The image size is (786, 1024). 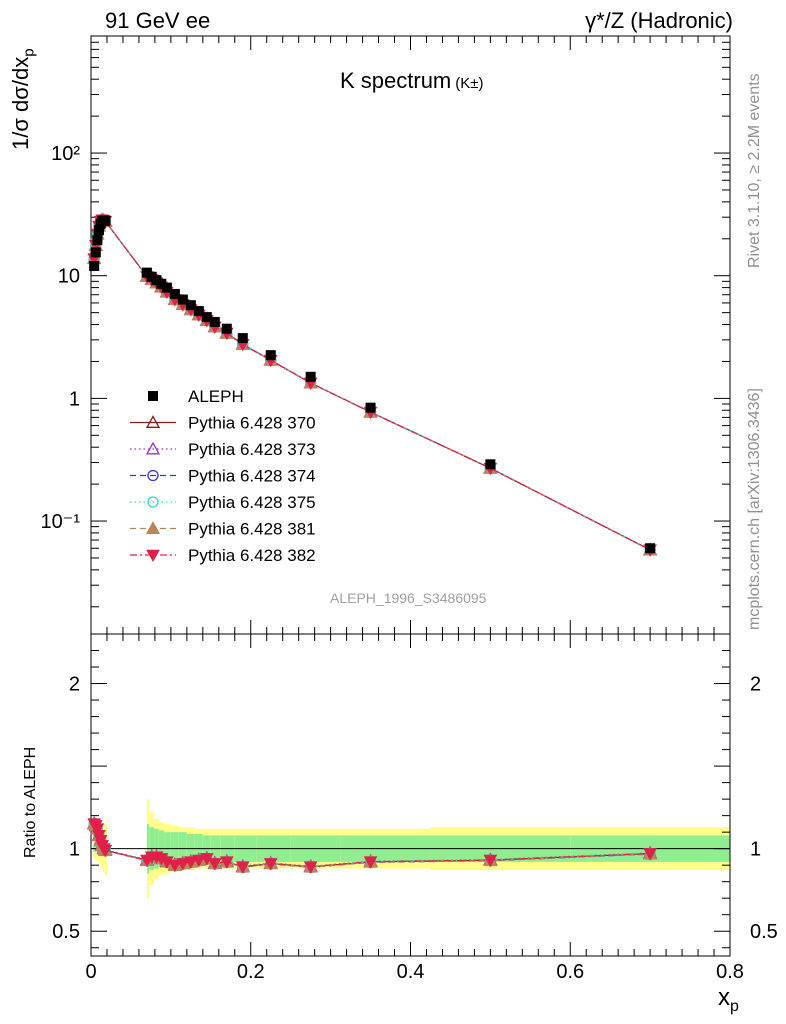 What do you see at coordinates (252, 529) in the screenshot?
I see `legend-label: Pythia 6.428 381` at bounding box center [252, 529].